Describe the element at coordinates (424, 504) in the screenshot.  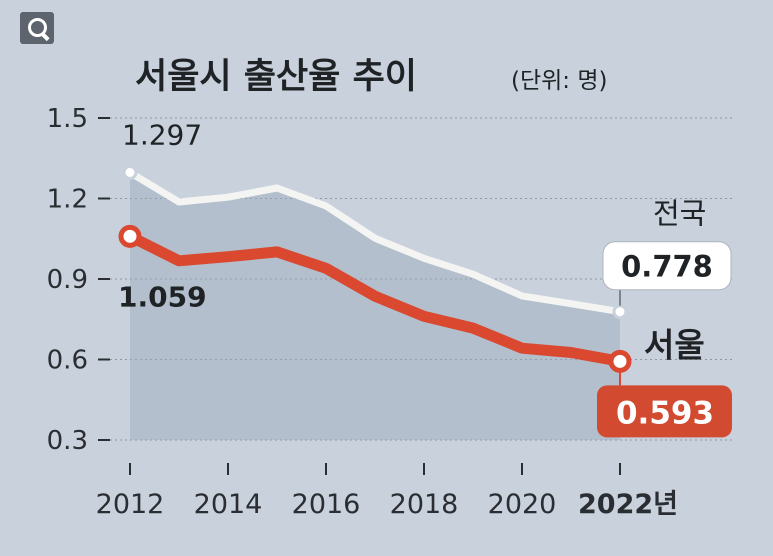
I see `x-tick-label: 2018` at that location.